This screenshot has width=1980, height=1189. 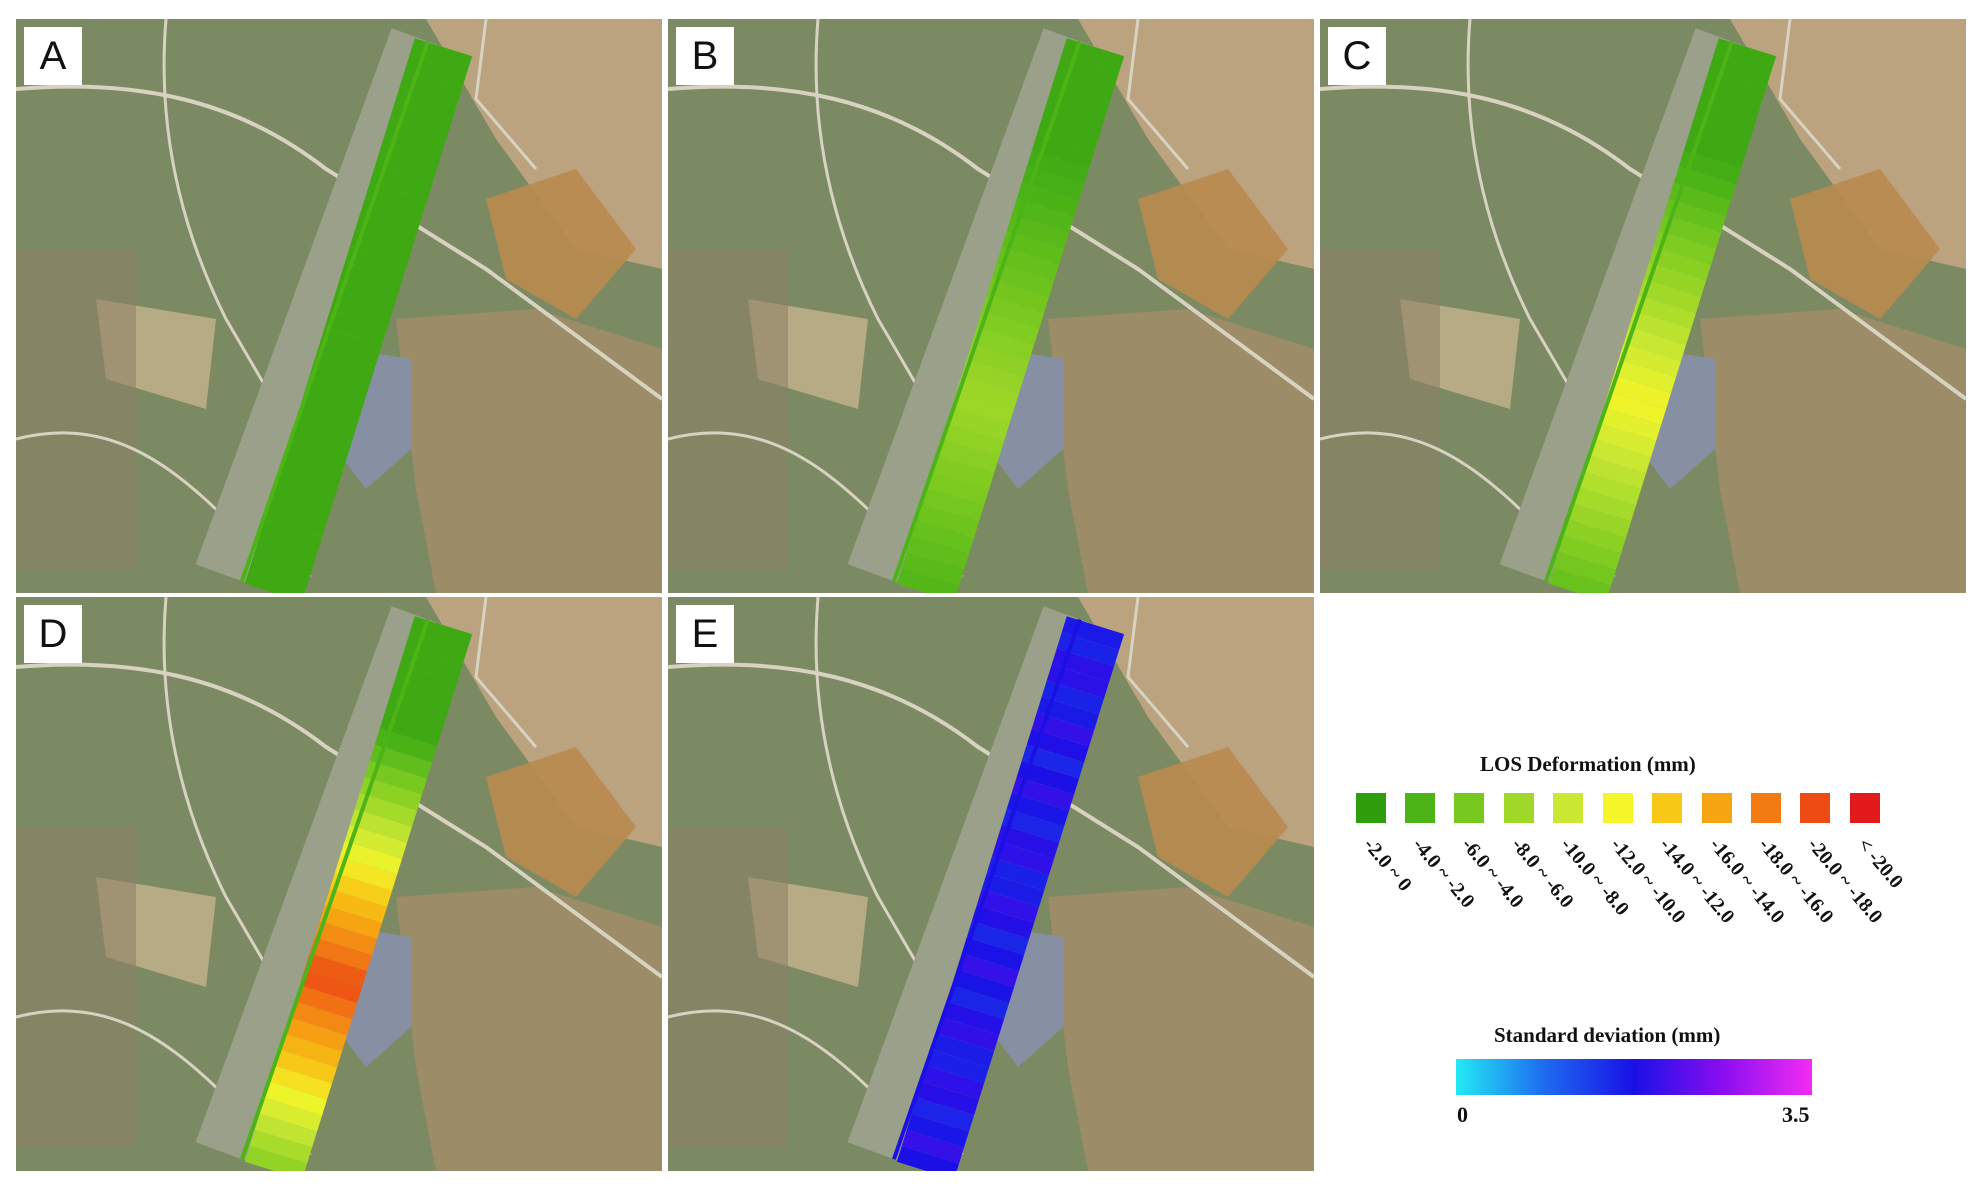 I want to click on panel-label: B, so click(x=705, y=56).